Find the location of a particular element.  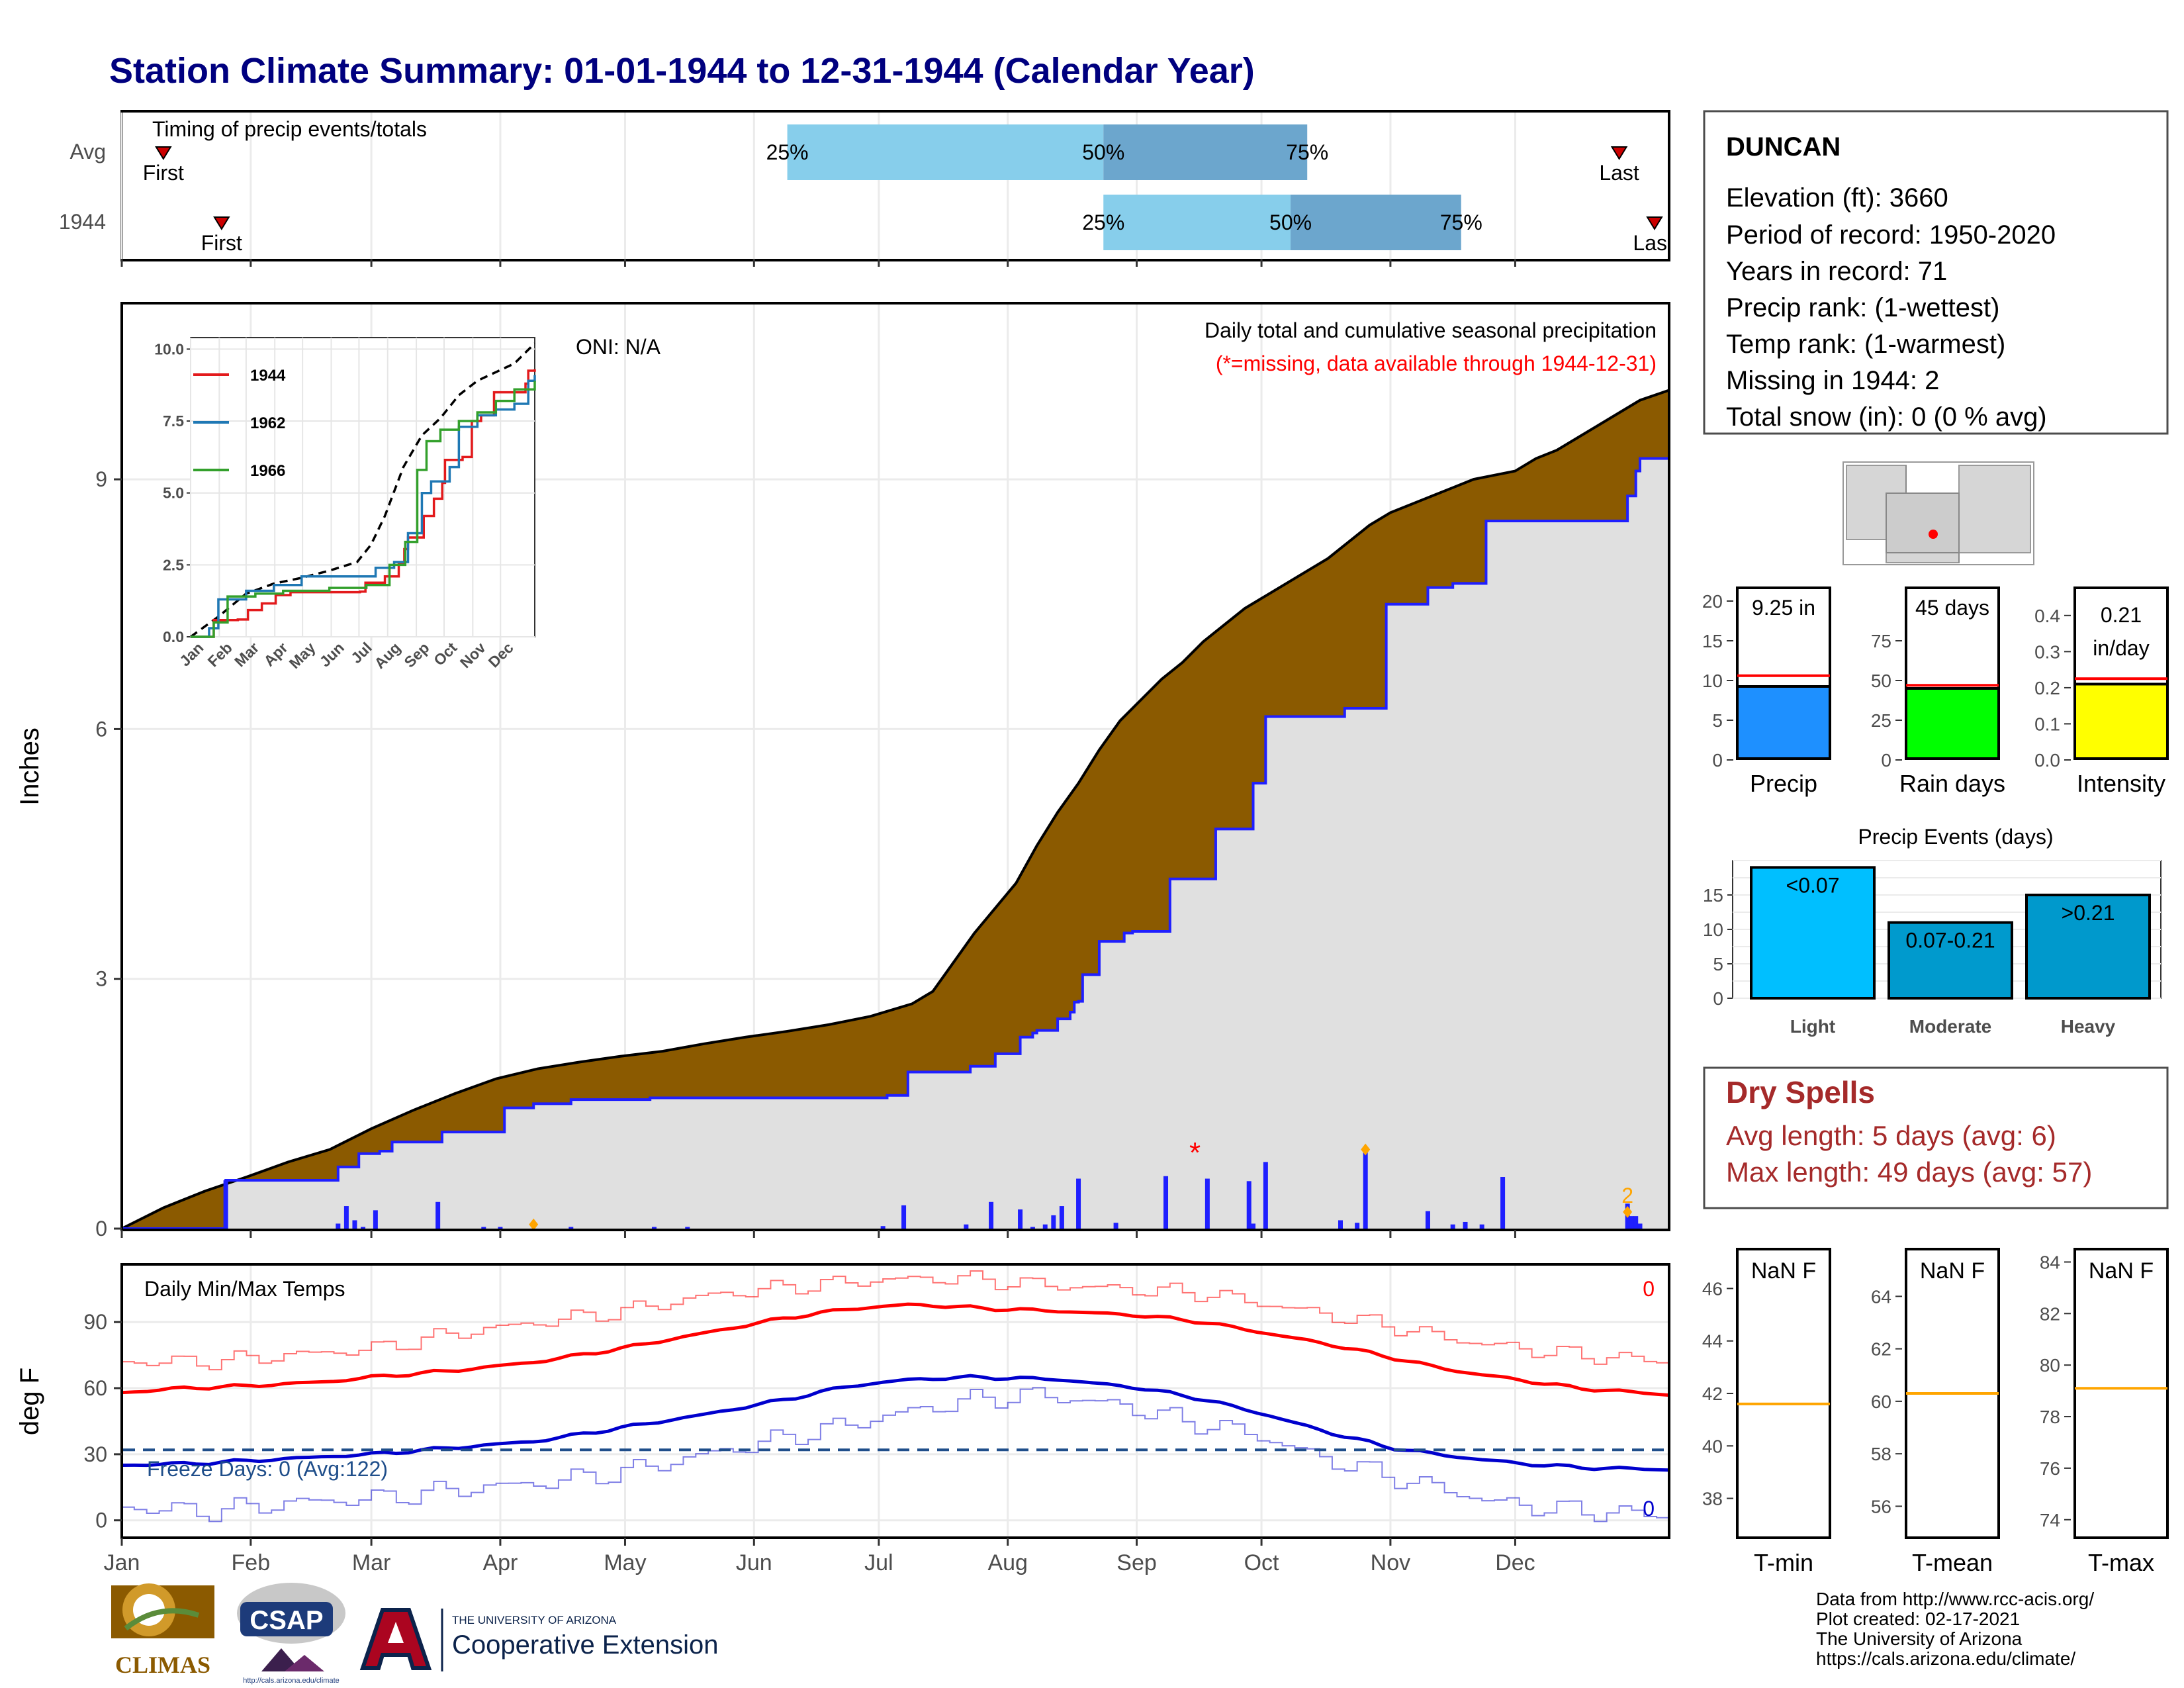

precip-bar is located at coordinates (1783, 722).